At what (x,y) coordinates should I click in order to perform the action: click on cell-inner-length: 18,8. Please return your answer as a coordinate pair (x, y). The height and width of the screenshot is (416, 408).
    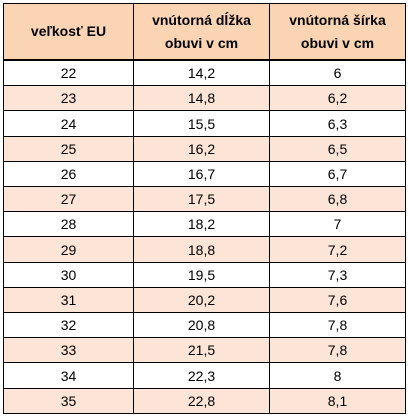
    Looking at the image, I should click on (201, 249).